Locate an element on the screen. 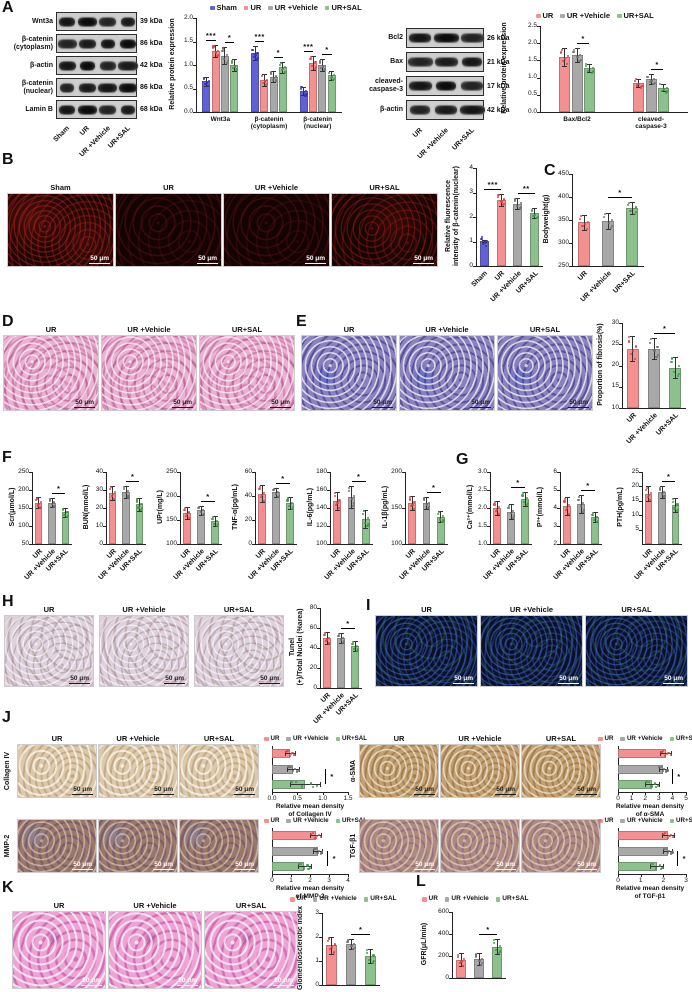 This screenshot has height=992, width=692. y-tick-label: 2.0 is located at coordinates (188, 17).